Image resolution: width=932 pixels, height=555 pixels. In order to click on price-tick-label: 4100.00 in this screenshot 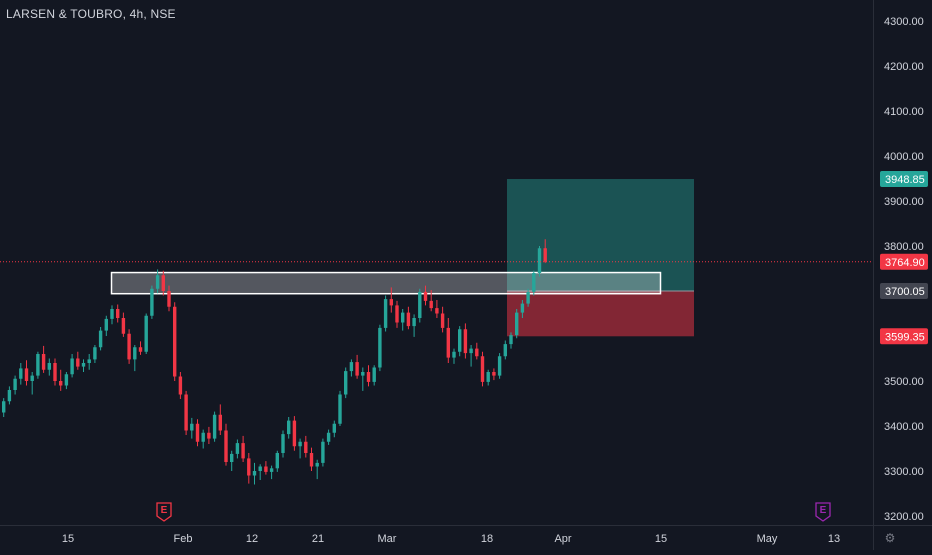, I will do `click(904, 112)`.